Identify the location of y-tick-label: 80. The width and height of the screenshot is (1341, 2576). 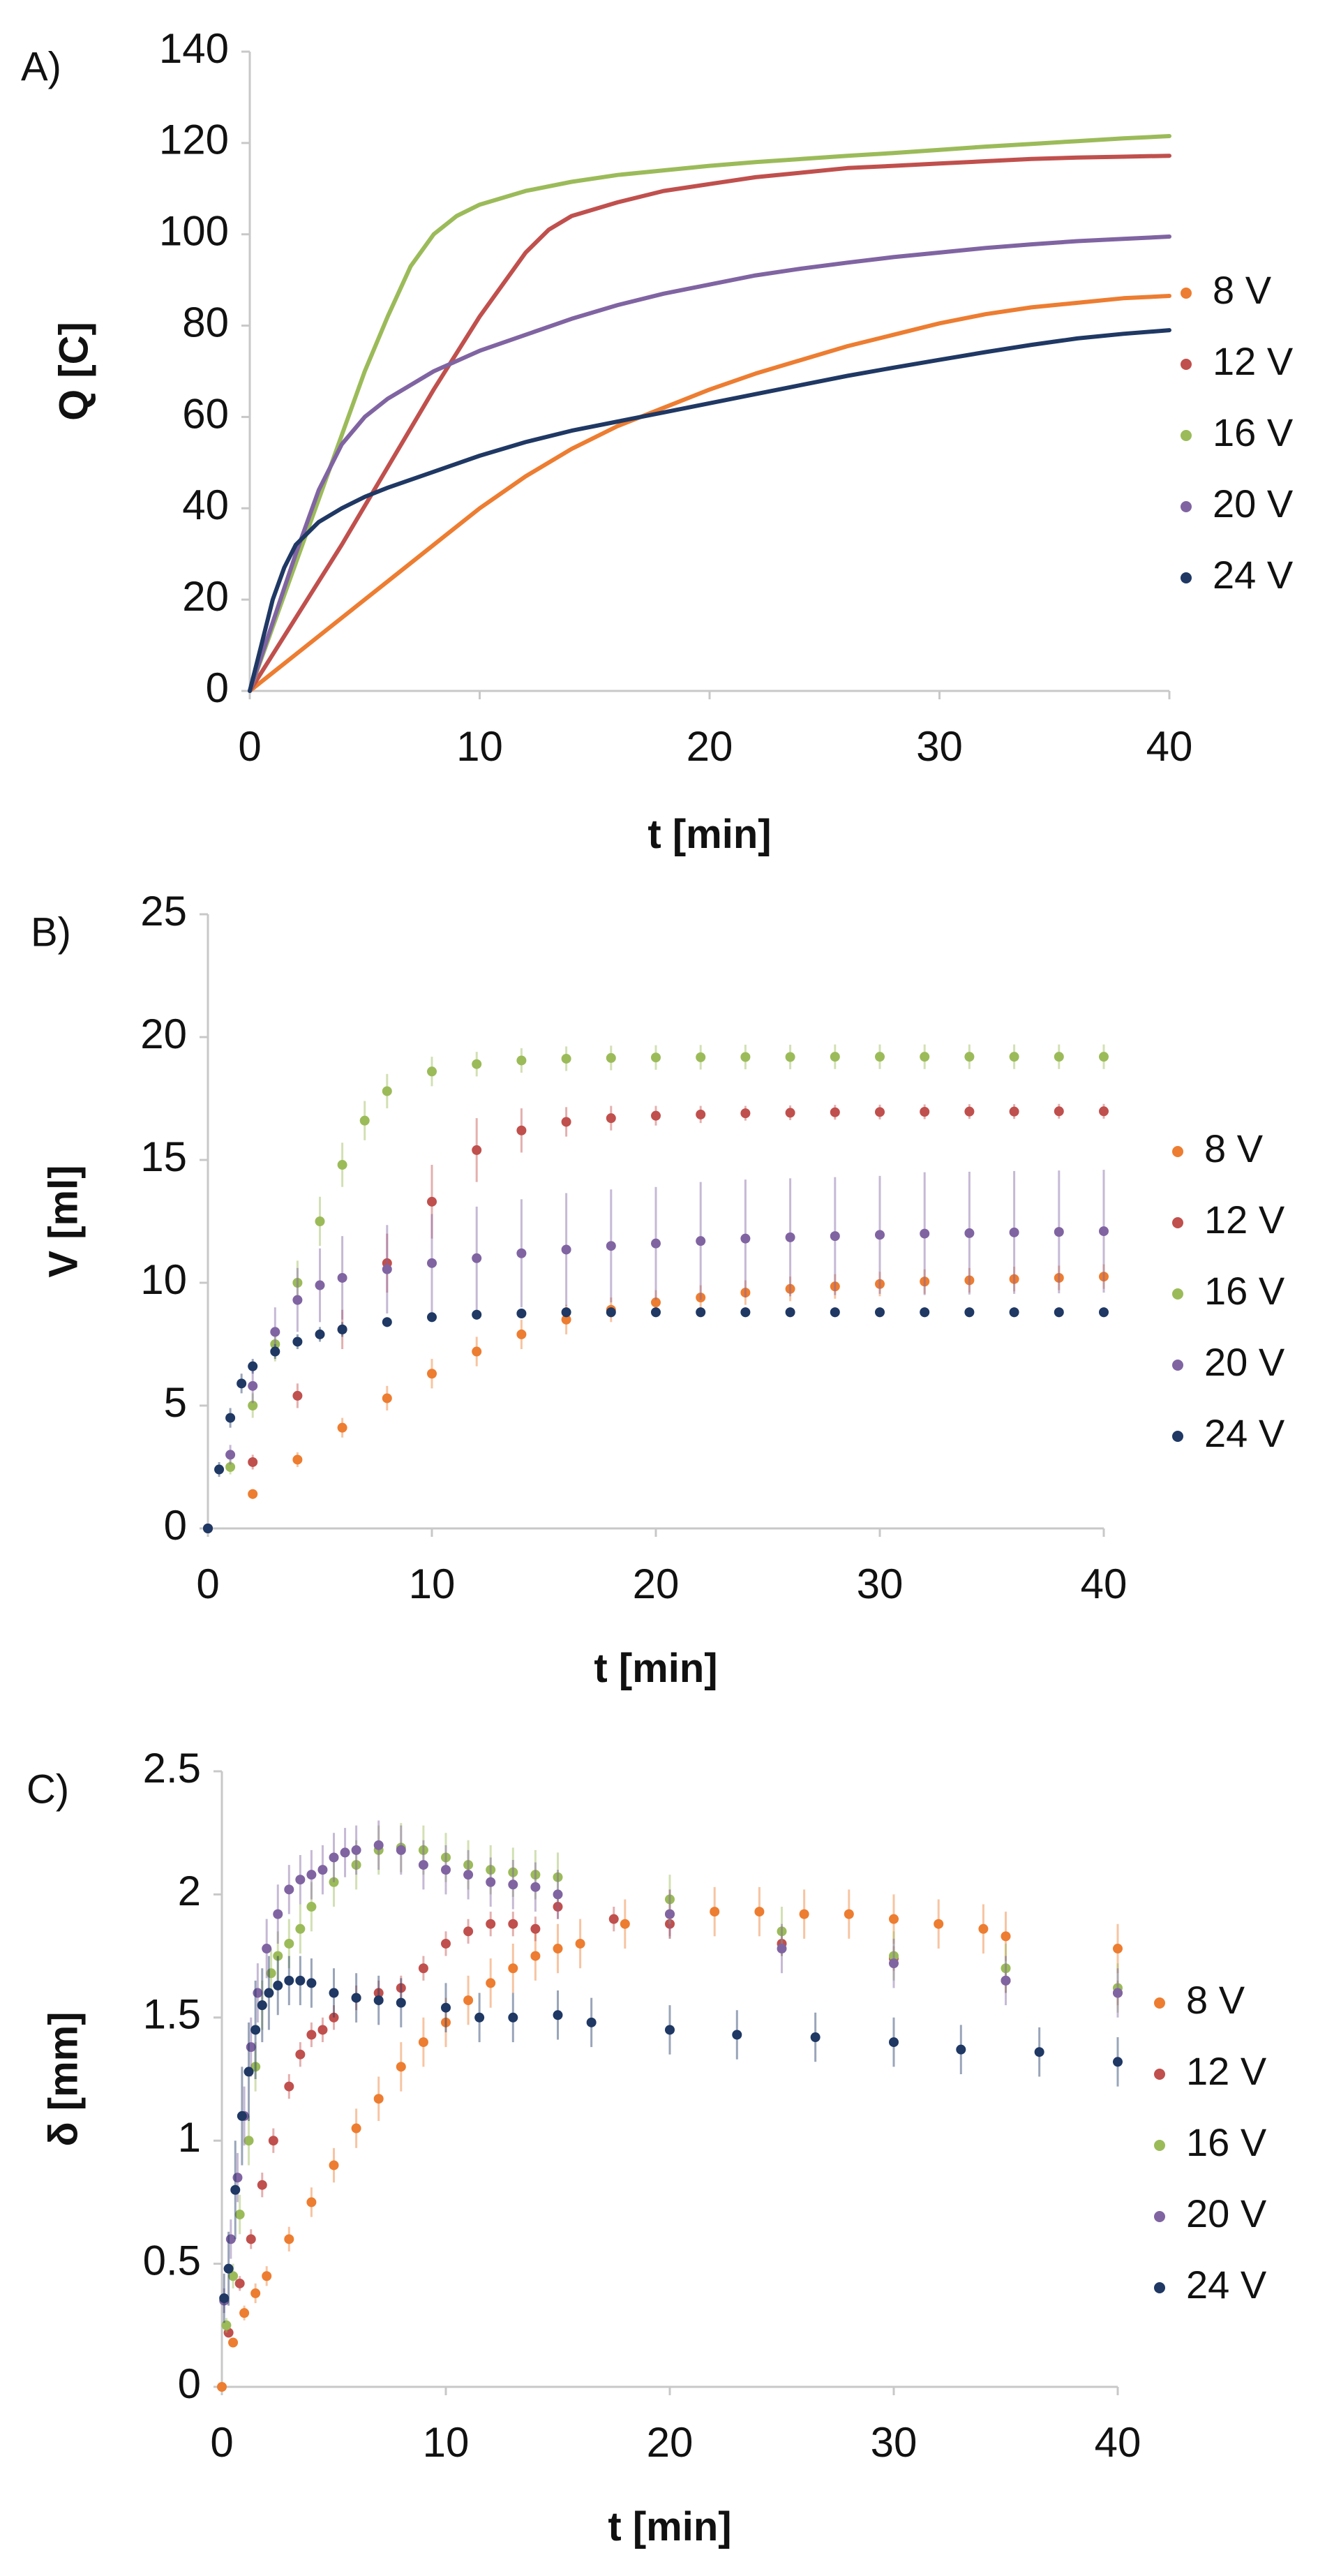
(205, 322).